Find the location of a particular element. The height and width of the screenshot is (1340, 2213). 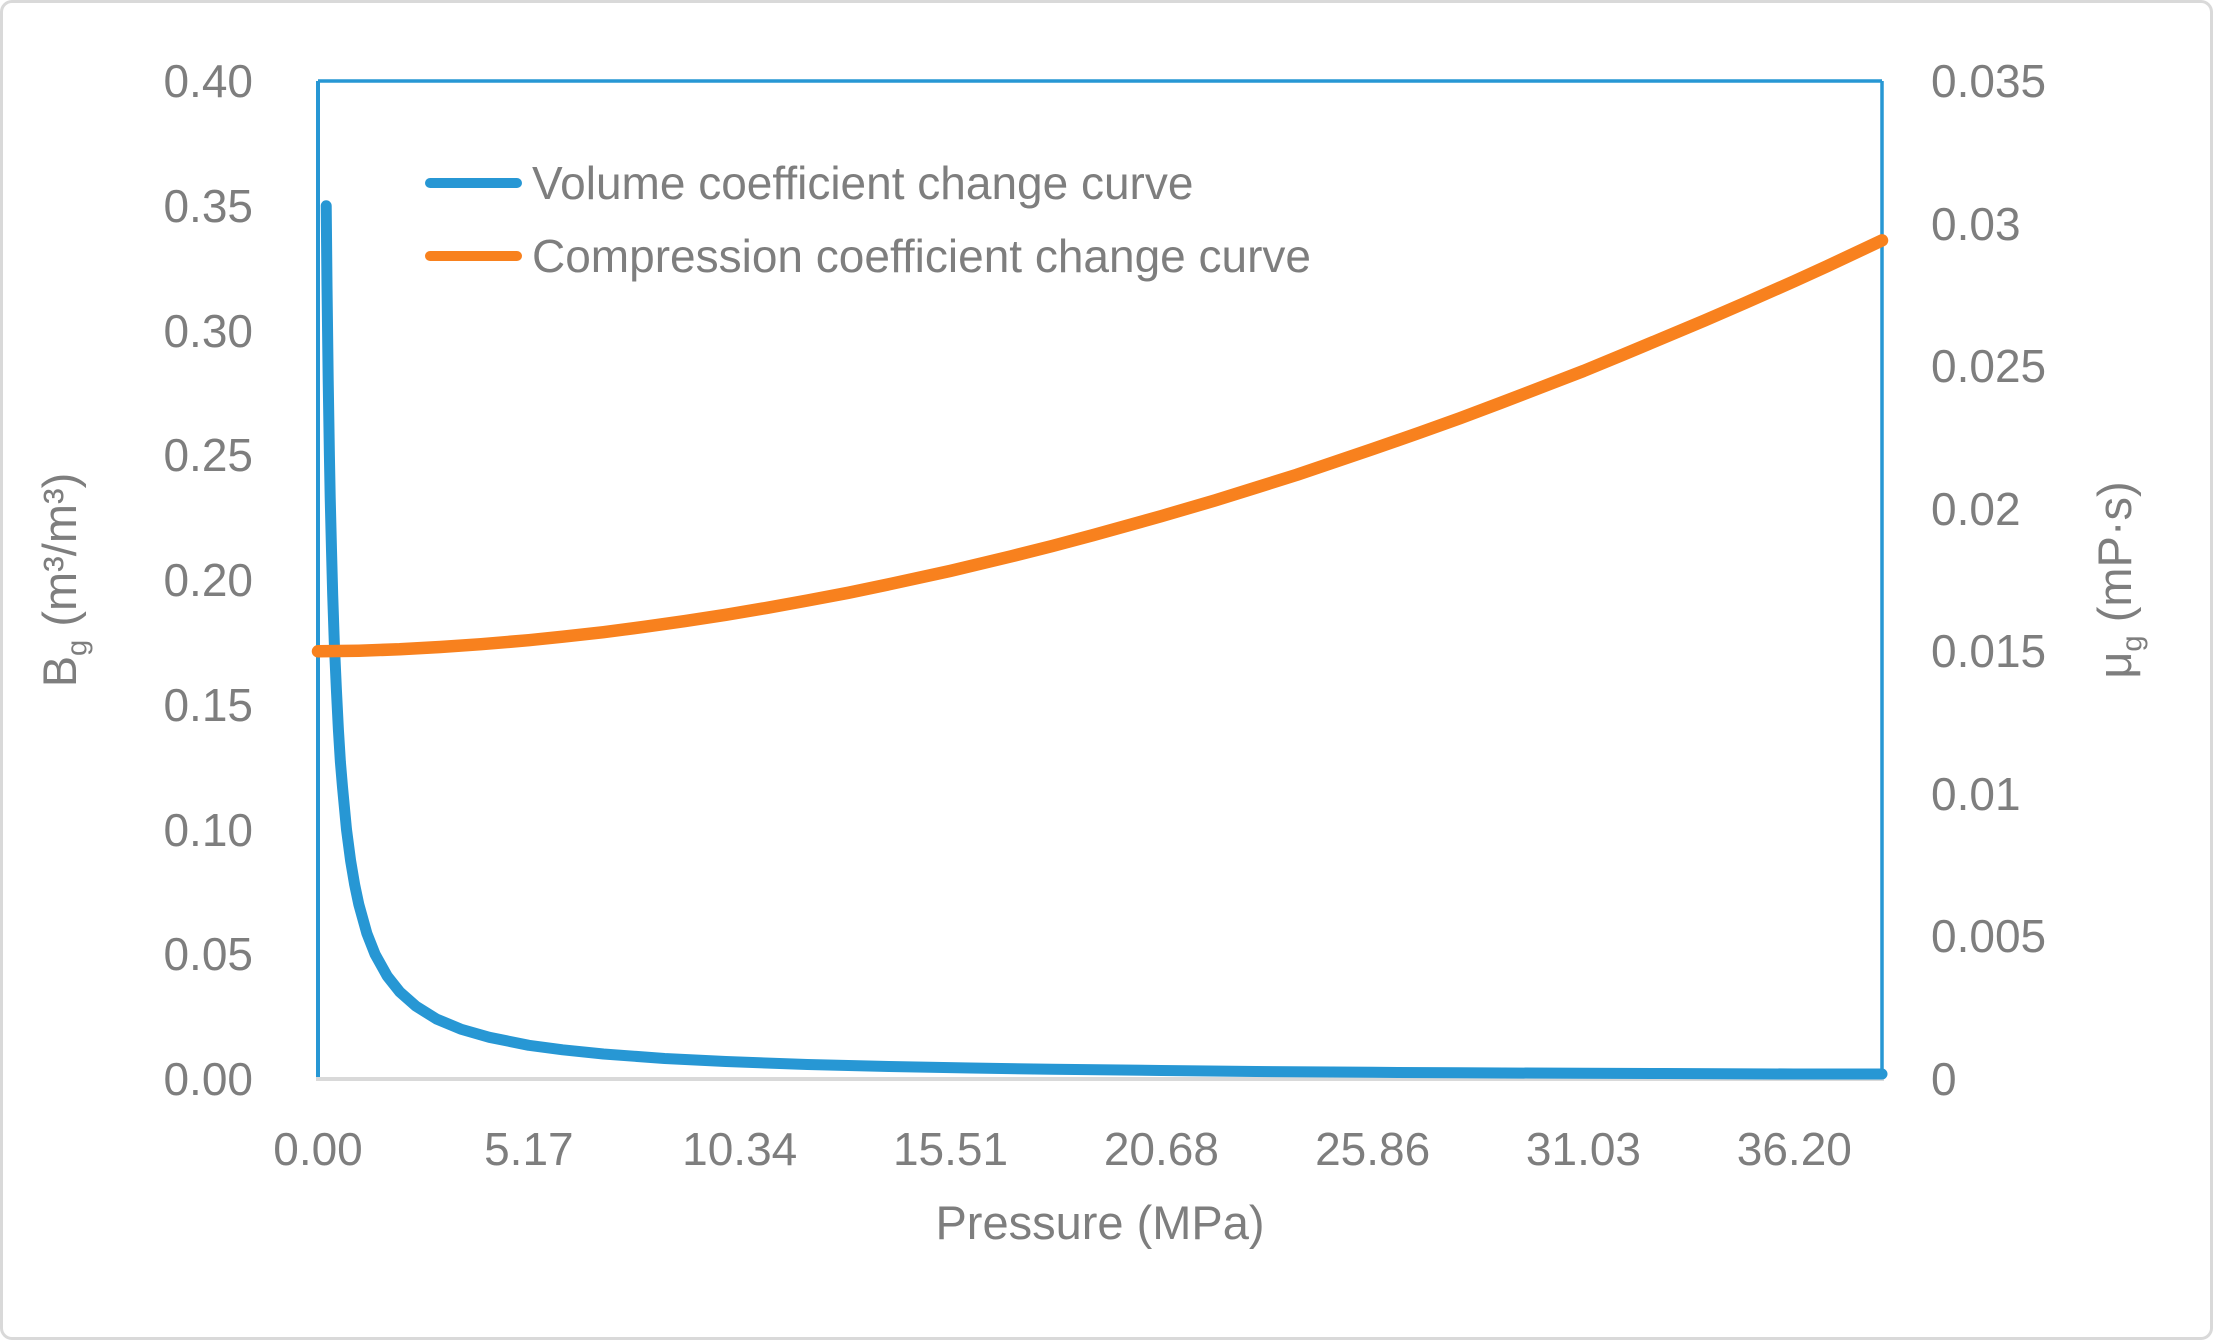

left-axis-tick-label: 0.40 is located at coordinates (208, 81).